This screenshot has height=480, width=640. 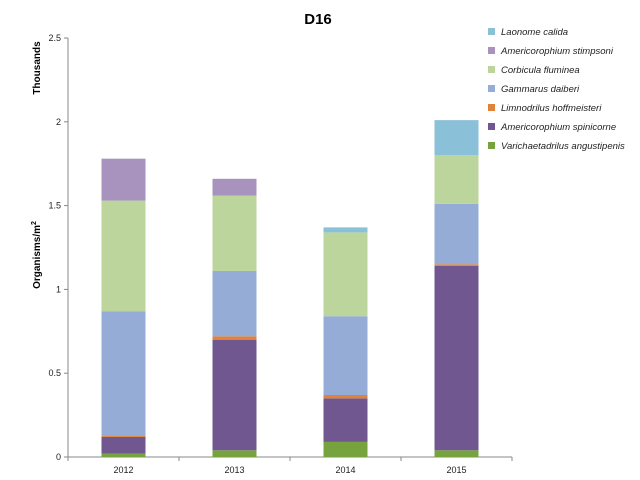 What do you see at coordinates (558, 127) in the screenshot?
I see `legend-label: Americorophium spinicorne` at bounding box center [558, 127].